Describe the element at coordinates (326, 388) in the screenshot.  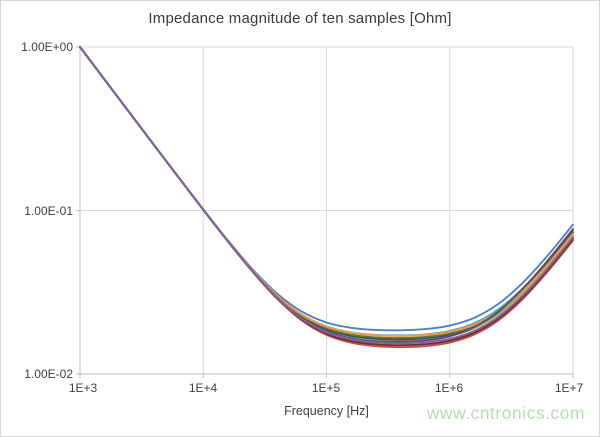
I see `x-tick-label: 1E+5` at that location.